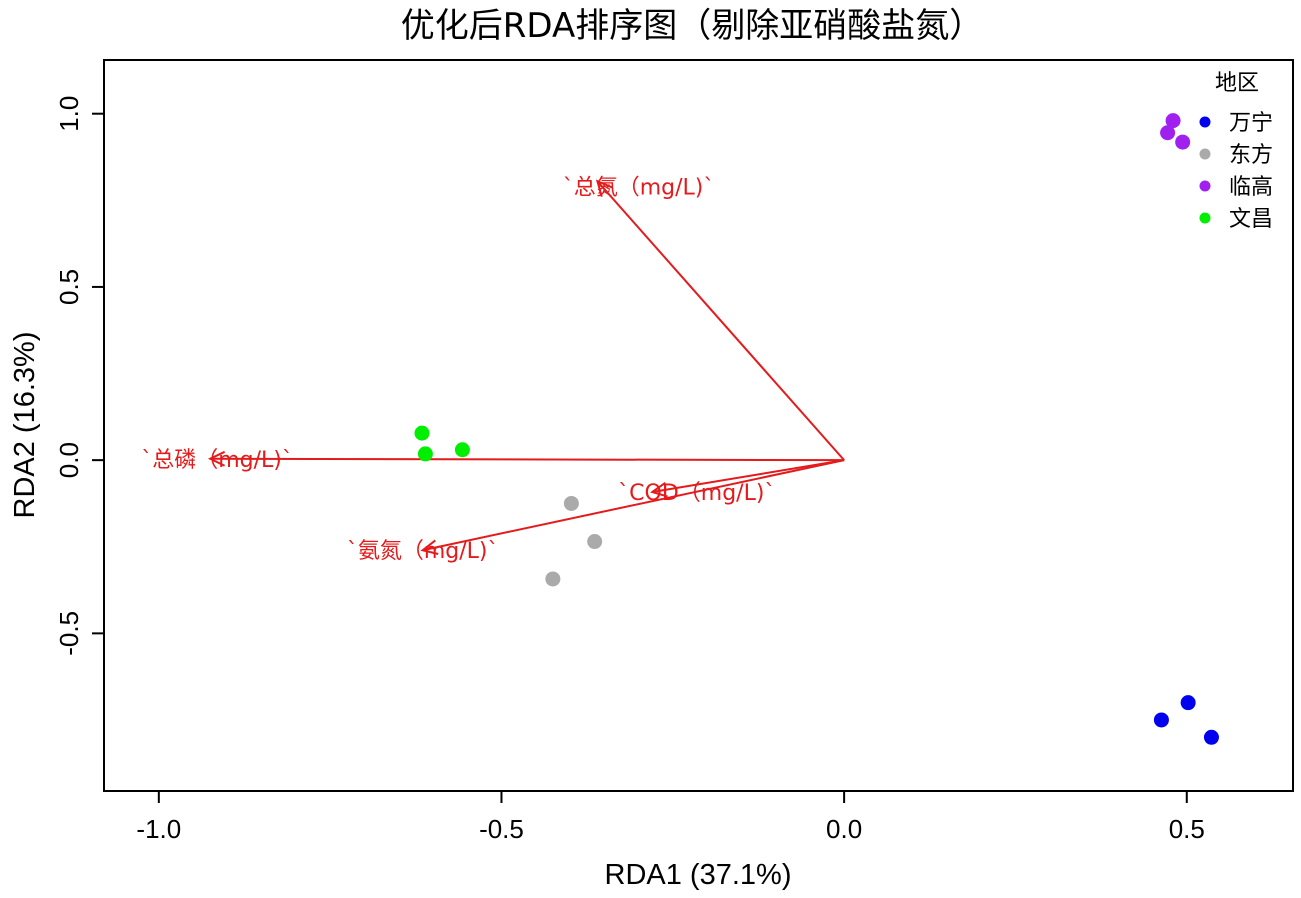  What do you see at coordinates (698, 875) in the screenshot?
I see `x-axis-label: RDA1 (37.1%)` at bounding box center [698, 875].